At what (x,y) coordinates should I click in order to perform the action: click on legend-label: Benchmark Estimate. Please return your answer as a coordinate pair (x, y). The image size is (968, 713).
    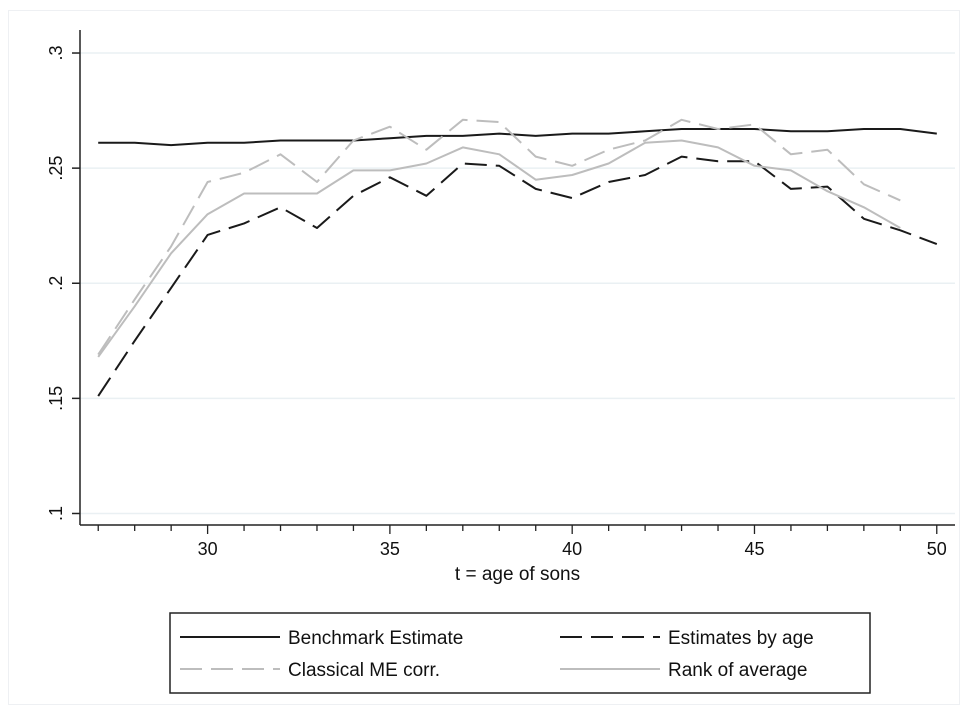
    Looking at the image, I should click on (375, 638).